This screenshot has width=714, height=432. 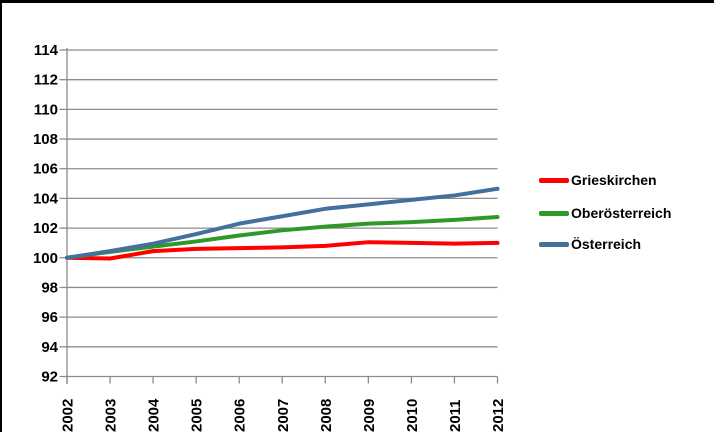 I want to click on y-tick-label: 92, so click(x=49, y=377).